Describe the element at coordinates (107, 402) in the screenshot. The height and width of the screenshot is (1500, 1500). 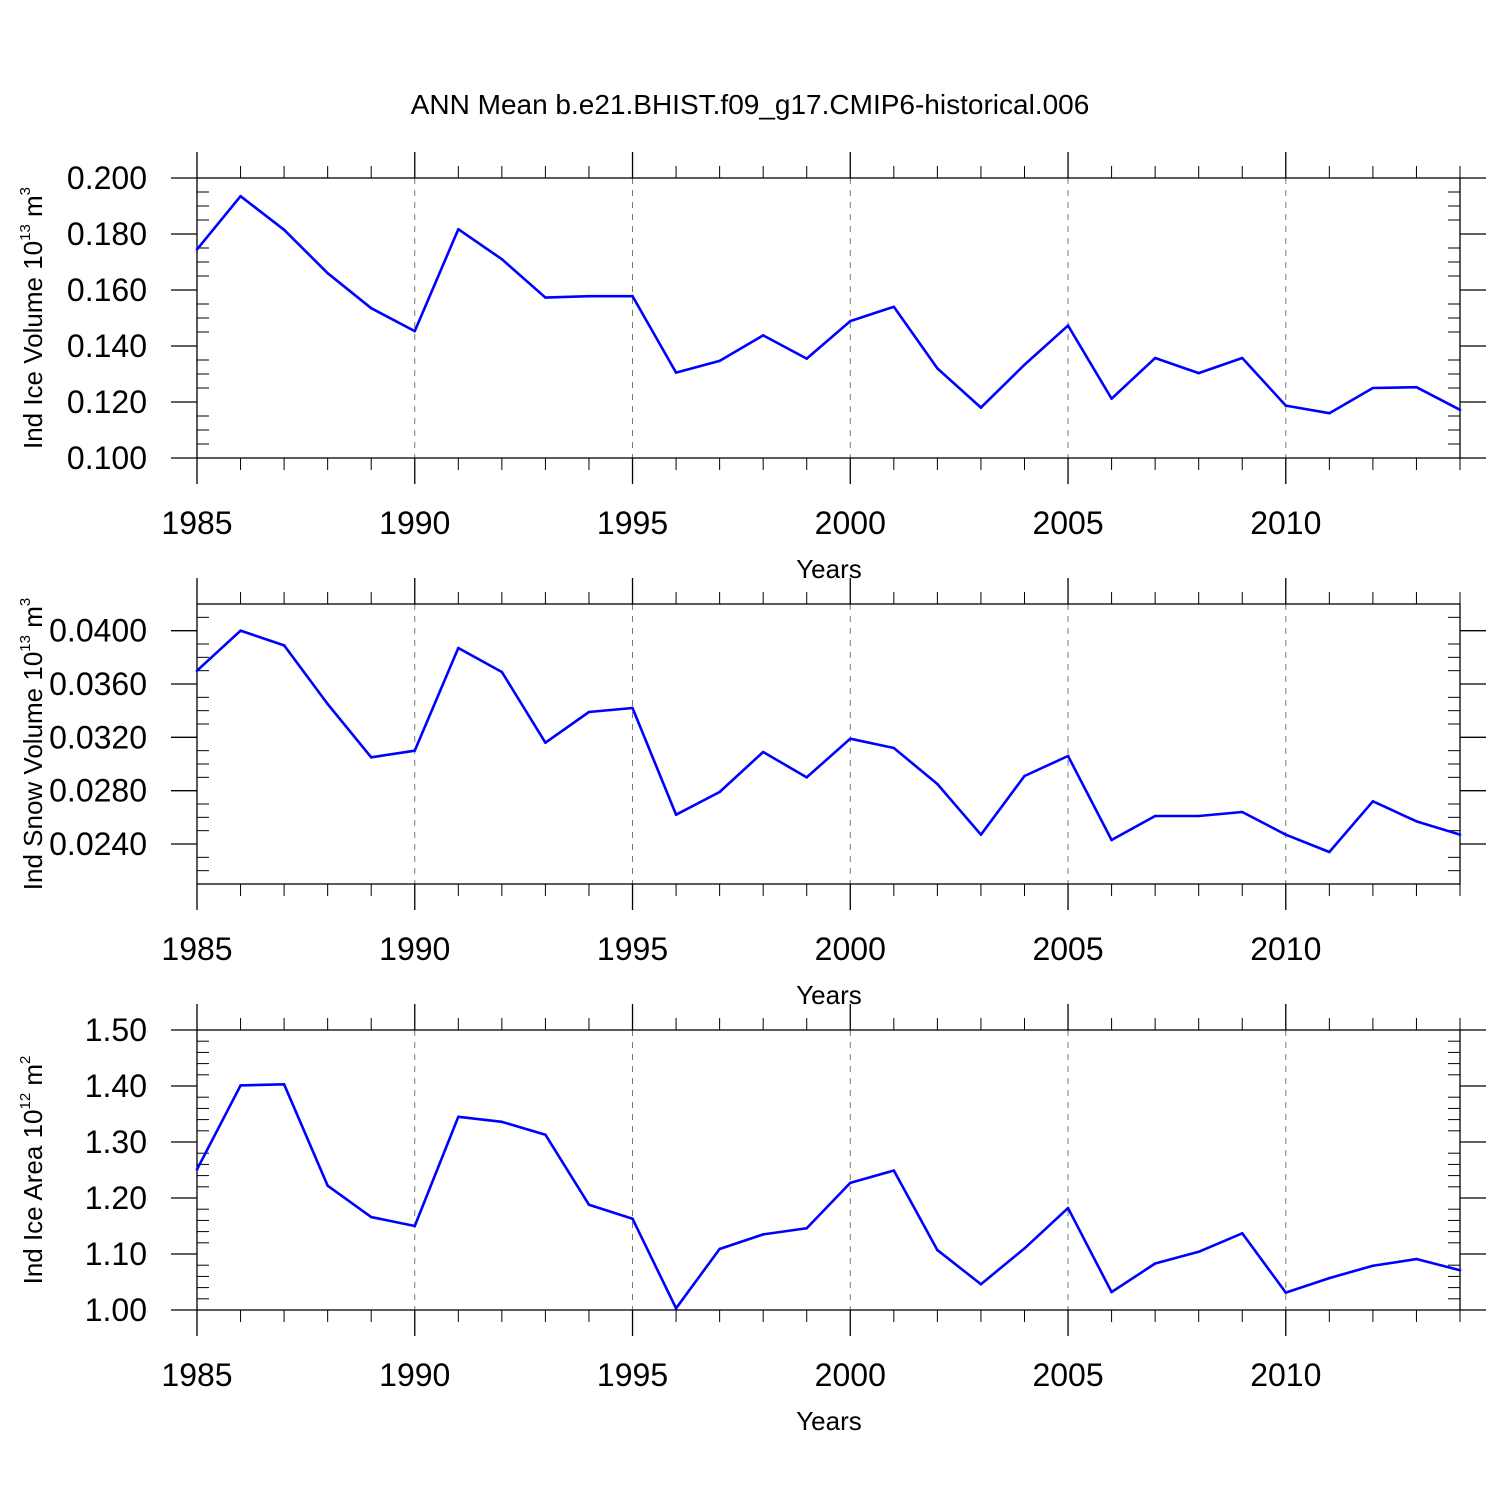
I see `y-tick-label: 0.120` at that location.